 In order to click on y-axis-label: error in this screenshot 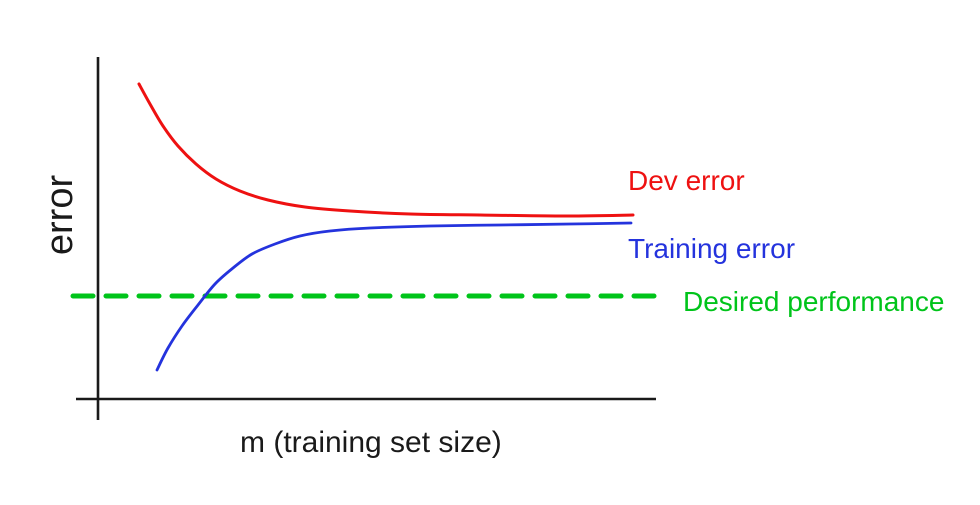, I will do `click(60, 215)`.